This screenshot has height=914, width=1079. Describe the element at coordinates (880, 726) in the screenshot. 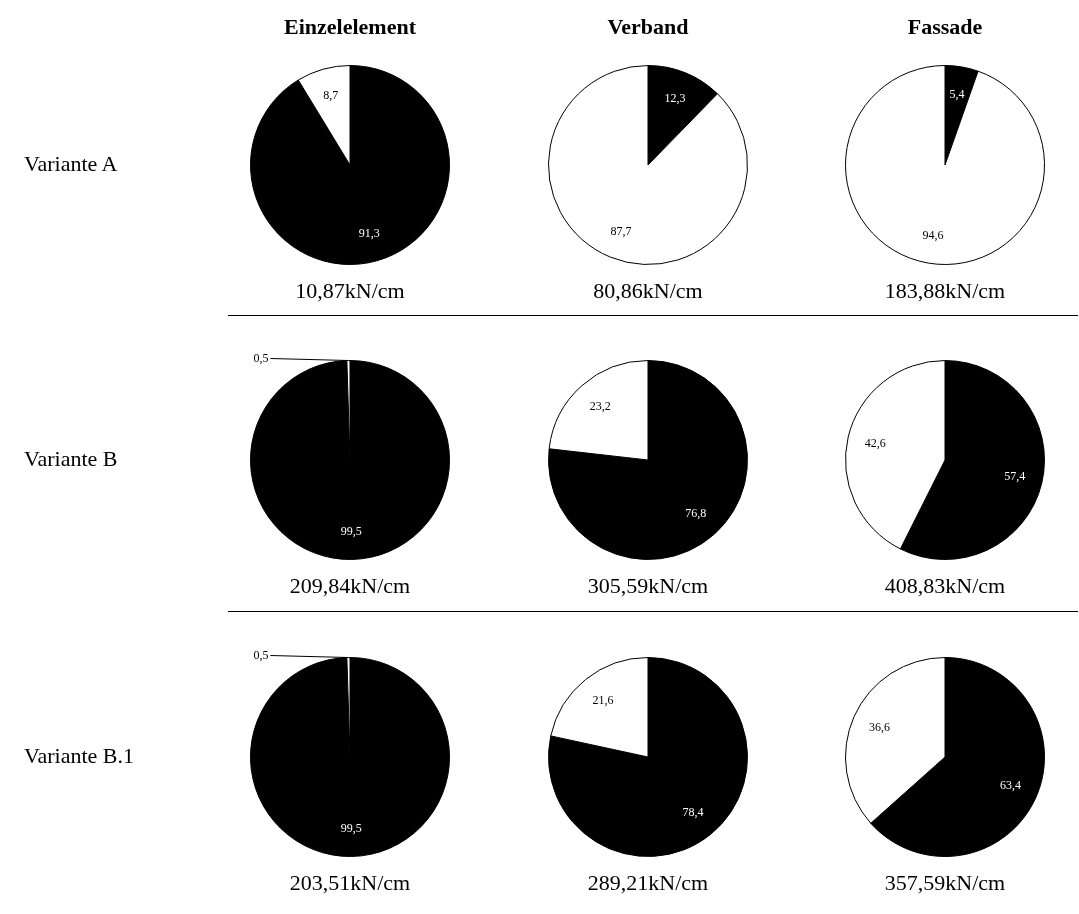

I see `data-label: 36,6` at that location.